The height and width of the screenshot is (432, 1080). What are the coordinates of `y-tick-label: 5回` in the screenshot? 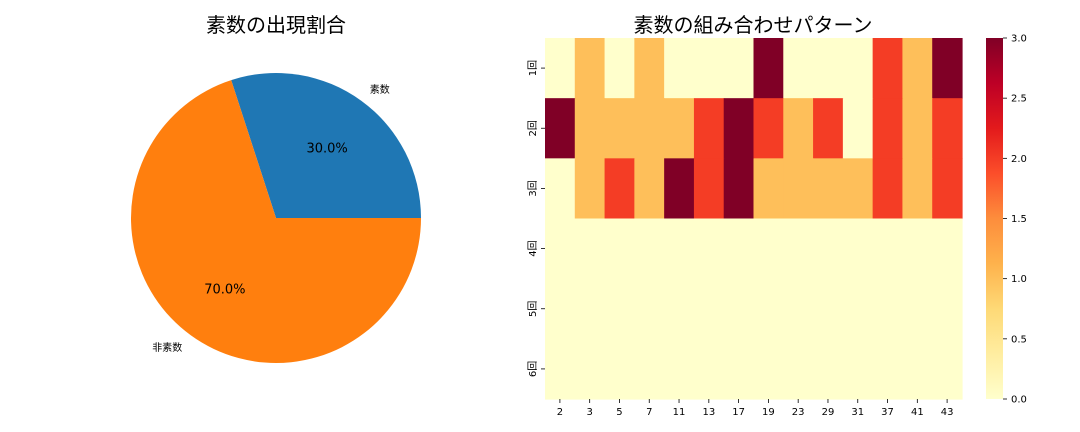 It's located at (533, 309).